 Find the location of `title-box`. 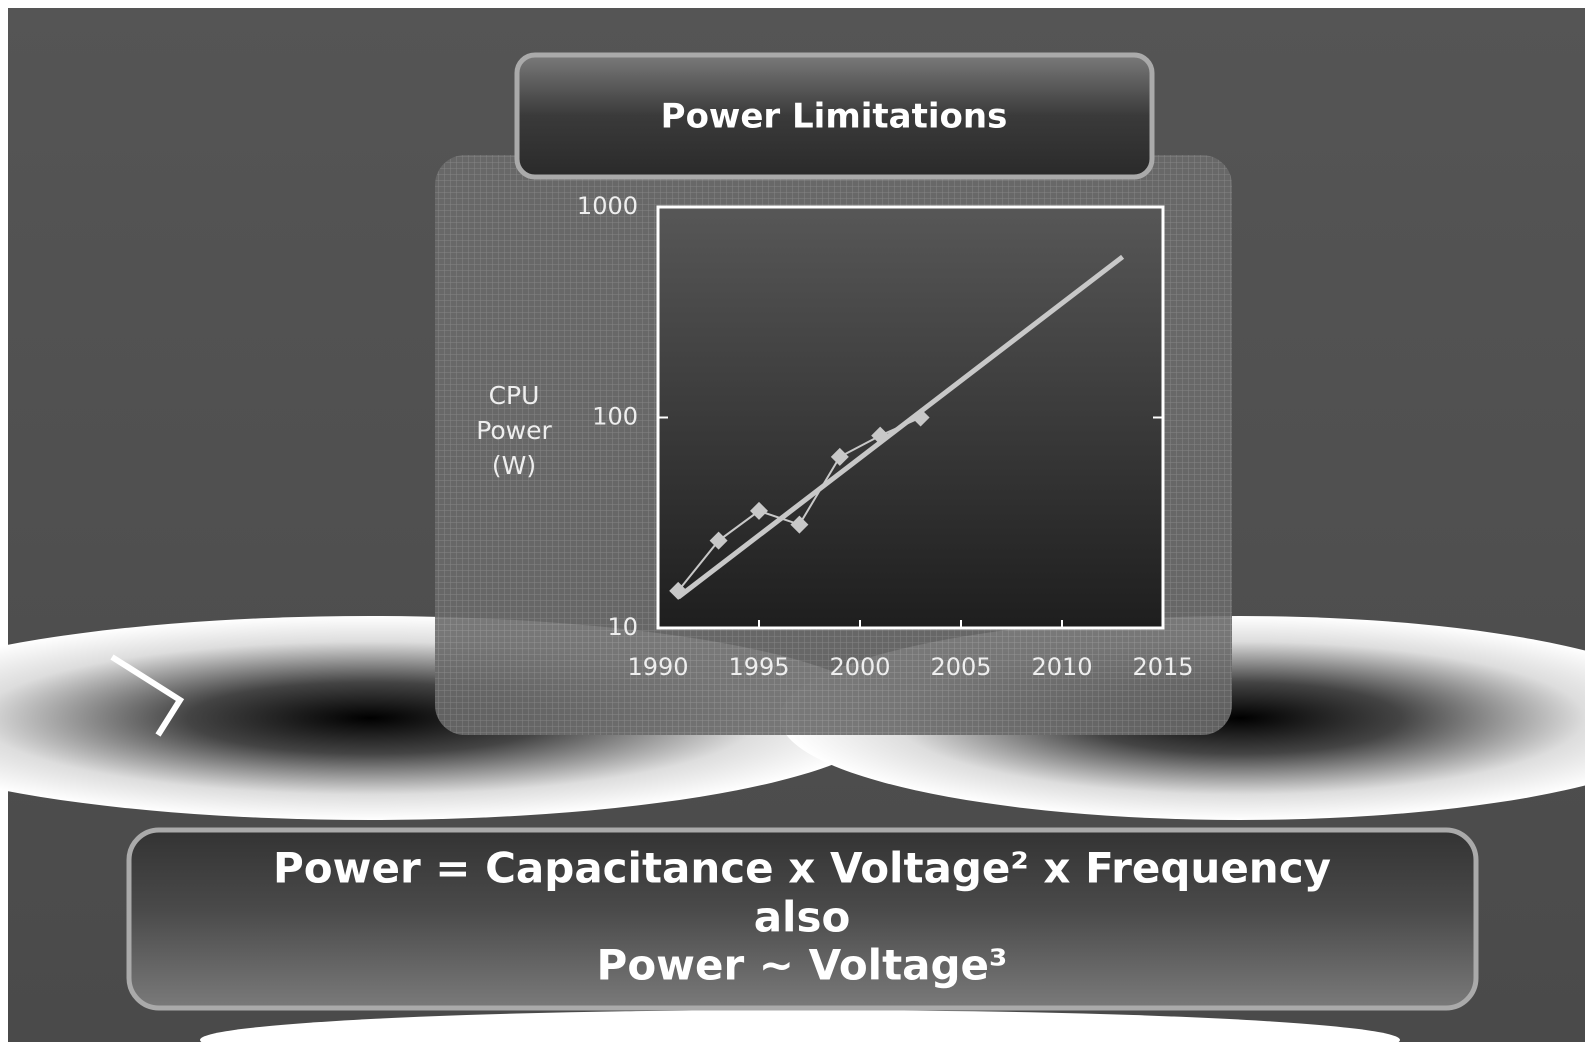

title-box is located at coordinates (834, 116).